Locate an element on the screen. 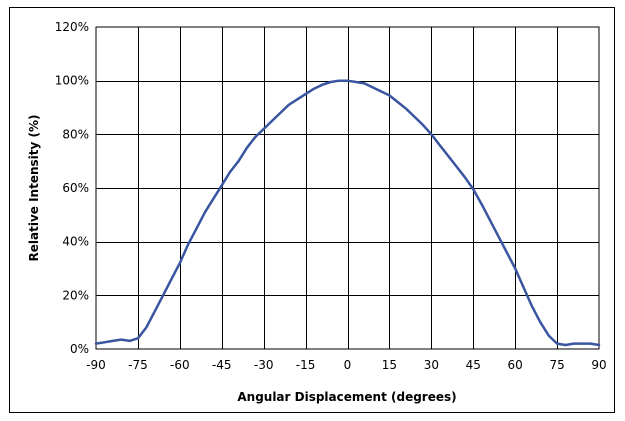  y-tick-label: 60% is located at coordinates (75, 188).